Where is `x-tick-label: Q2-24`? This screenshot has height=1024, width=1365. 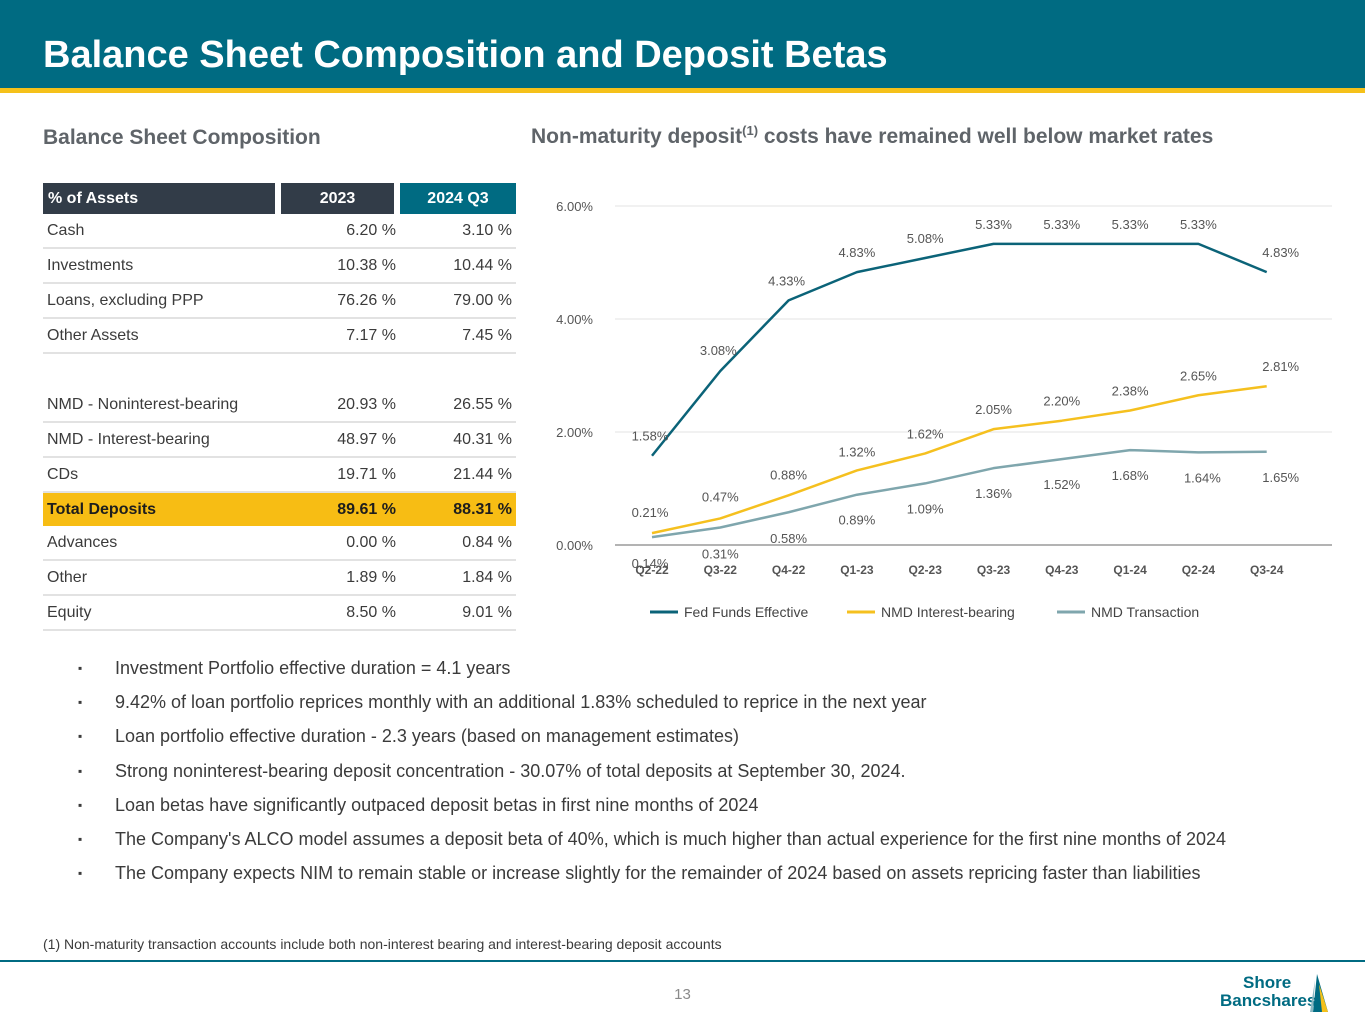
x-tick-label: Q2-24 is located at coordinates (1199, 570).